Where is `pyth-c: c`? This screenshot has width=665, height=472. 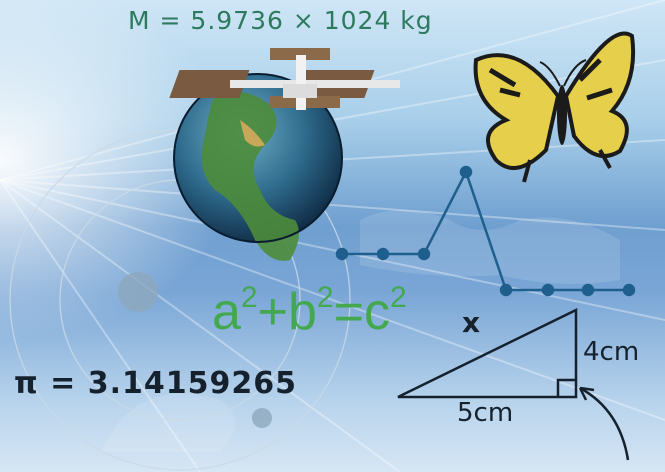 pyth-c: c is located at coordinates (376, 312).